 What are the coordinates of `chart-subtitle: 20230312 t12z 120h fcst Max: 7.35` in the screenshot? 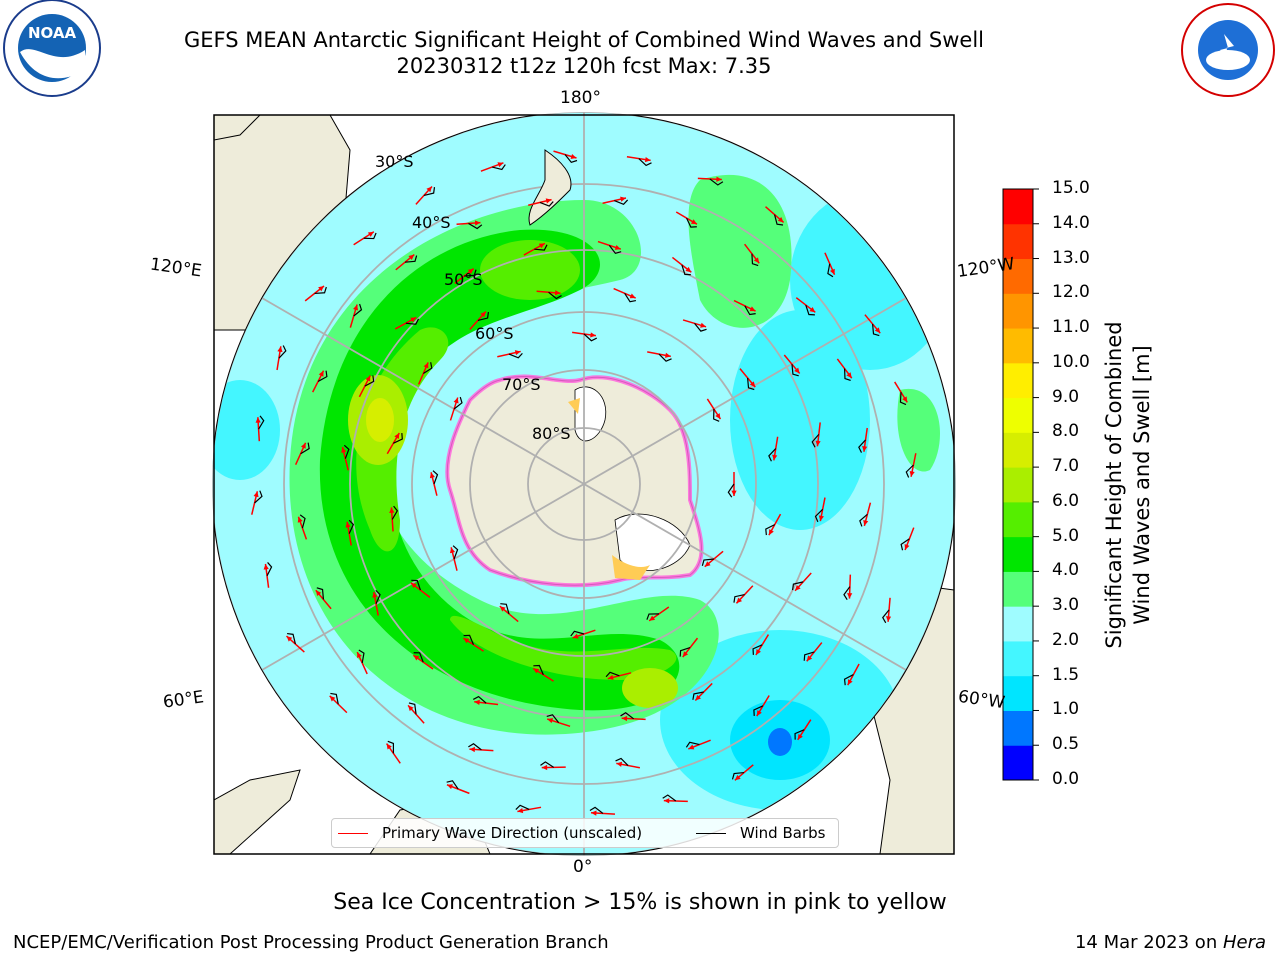 It's located at (584, 66).